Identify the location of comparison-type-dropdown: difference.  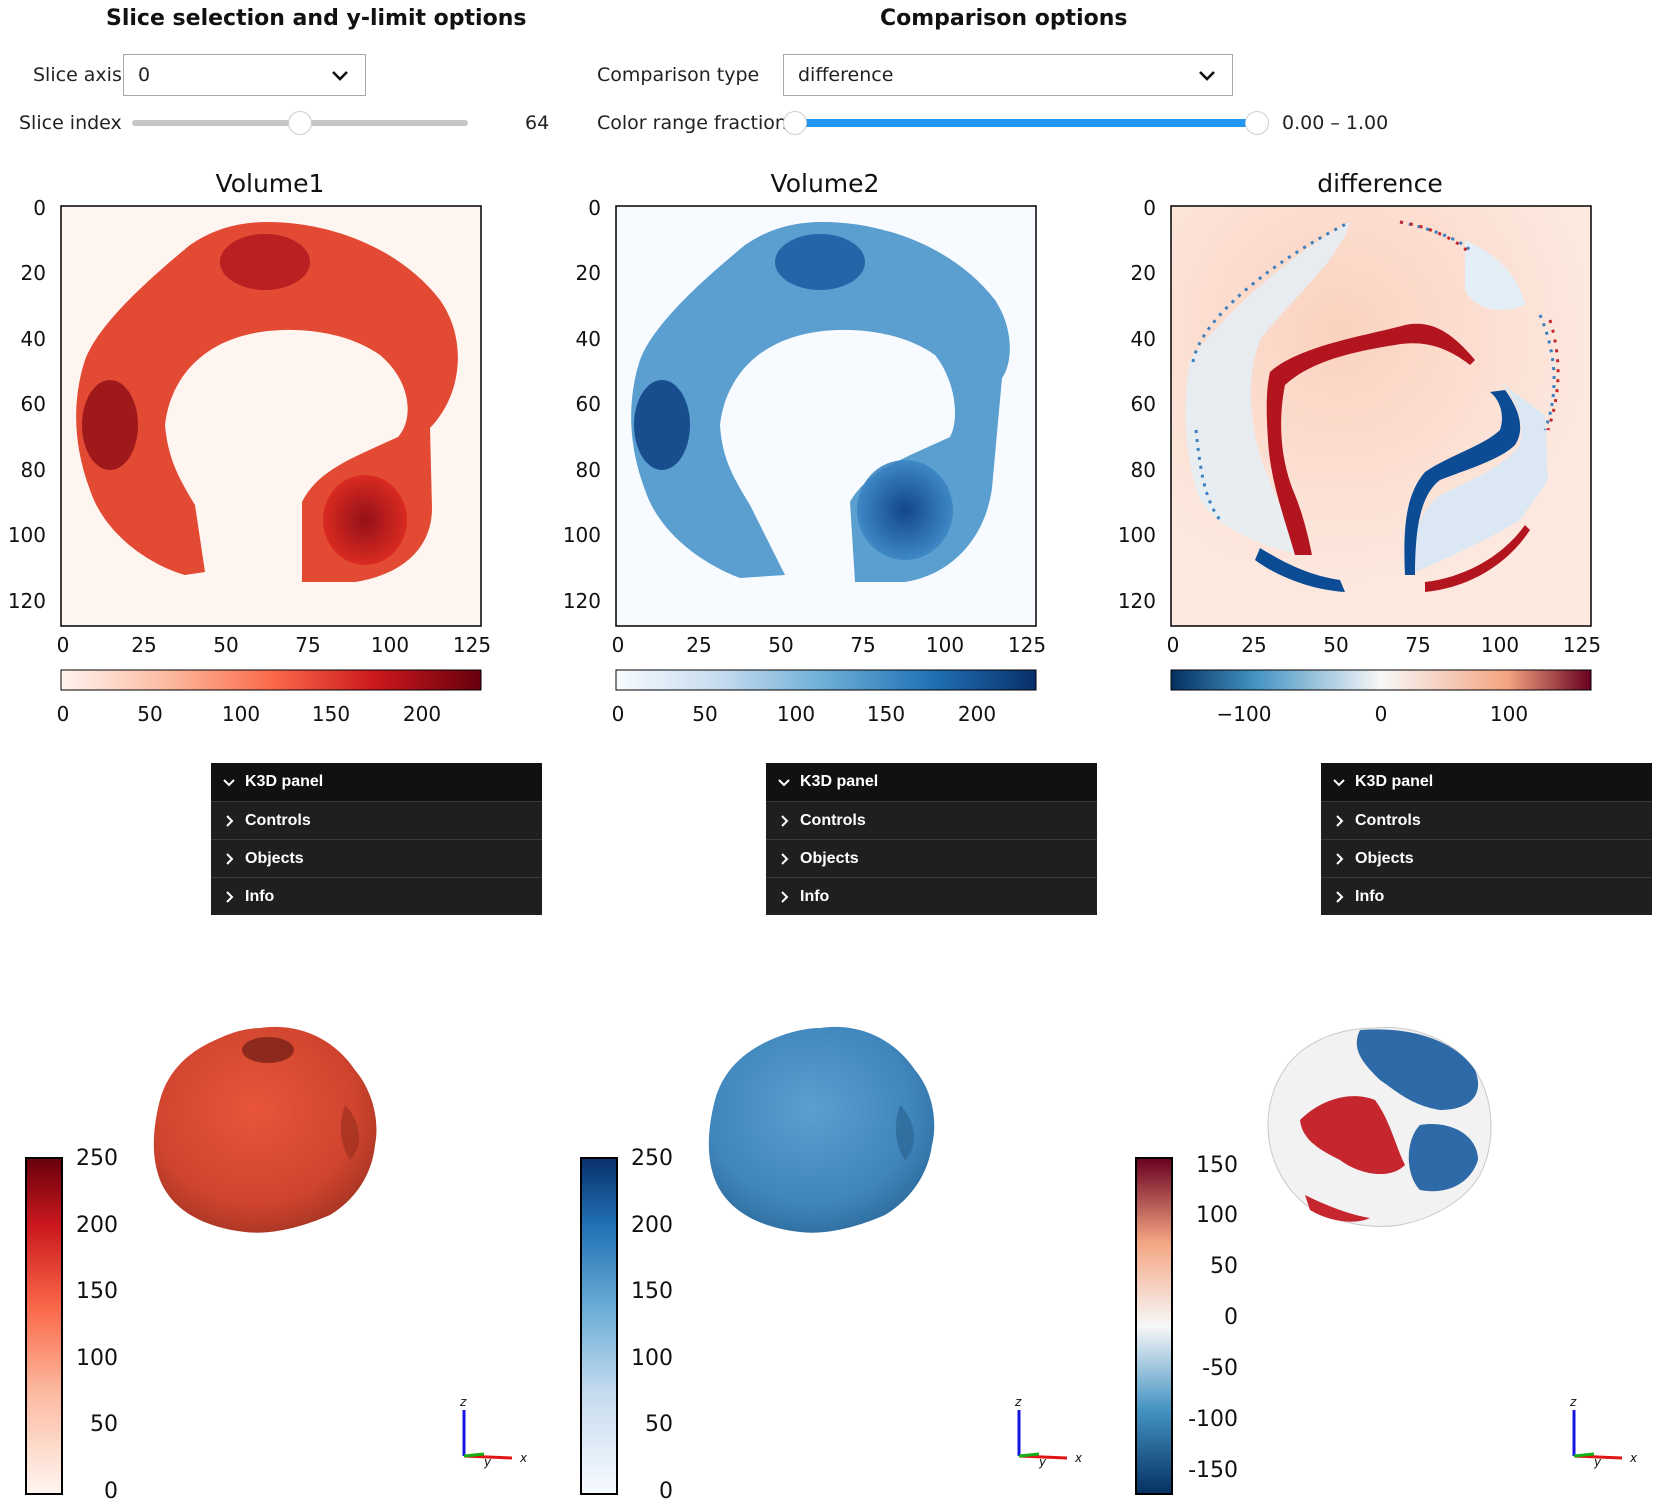
(1008, 75).